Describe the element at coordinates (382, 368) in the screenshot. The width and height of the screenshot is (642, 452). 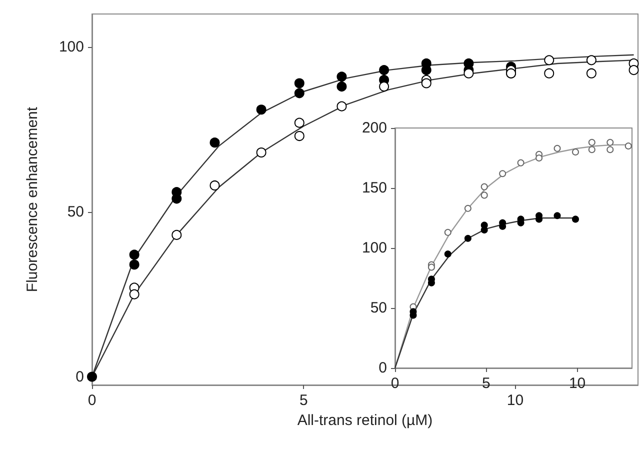
I see `y-tick-label: 0` at that location.